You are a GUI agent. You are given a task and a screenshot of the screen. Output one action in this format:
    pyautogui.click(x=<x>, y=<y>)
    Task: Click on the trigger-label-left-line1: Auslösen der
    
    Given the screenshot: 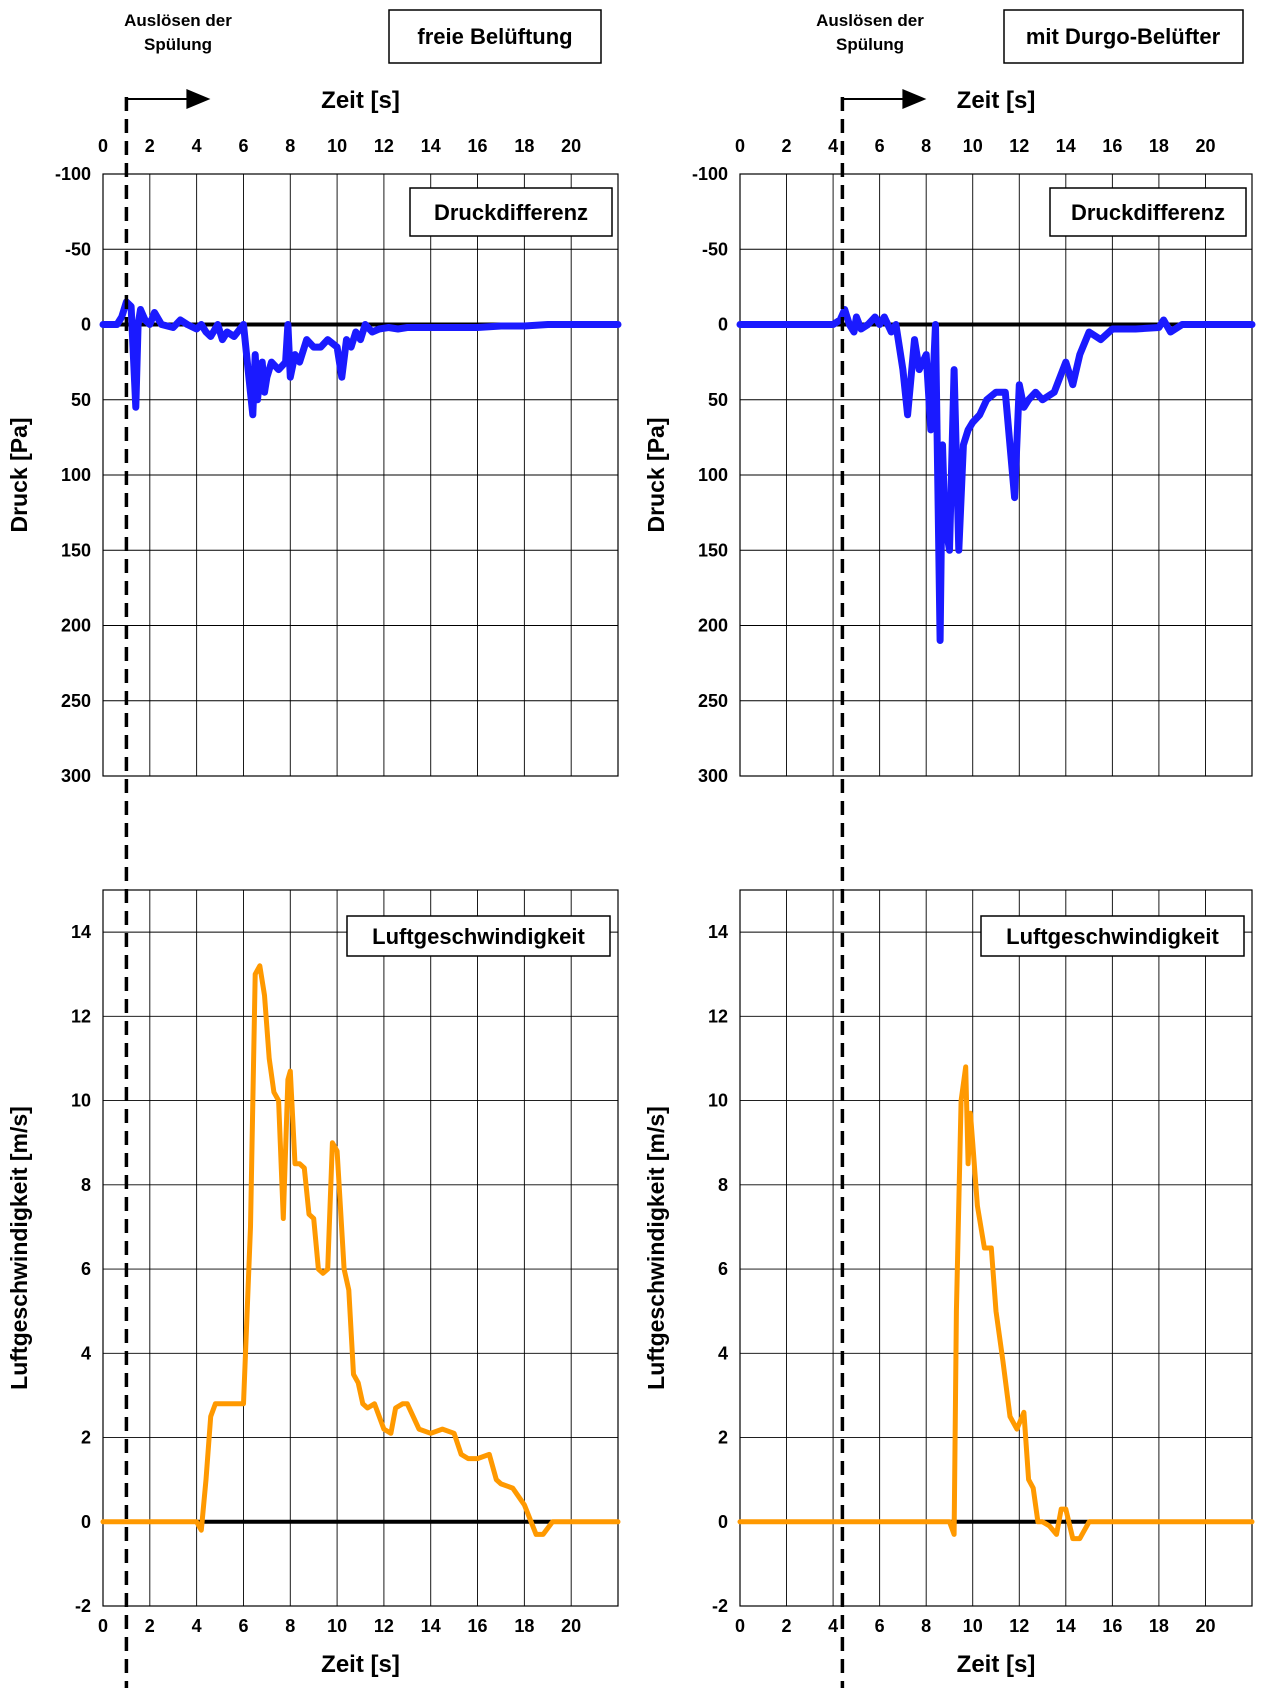 What is the action you would take?
    pyautogui.click(x=178, y=20)
    